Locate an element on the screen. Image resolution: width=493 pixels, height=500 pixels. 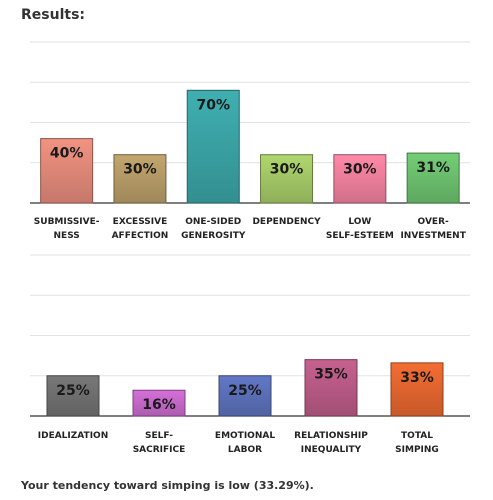
category-label: OVER- is located at coordinates (433, 222).